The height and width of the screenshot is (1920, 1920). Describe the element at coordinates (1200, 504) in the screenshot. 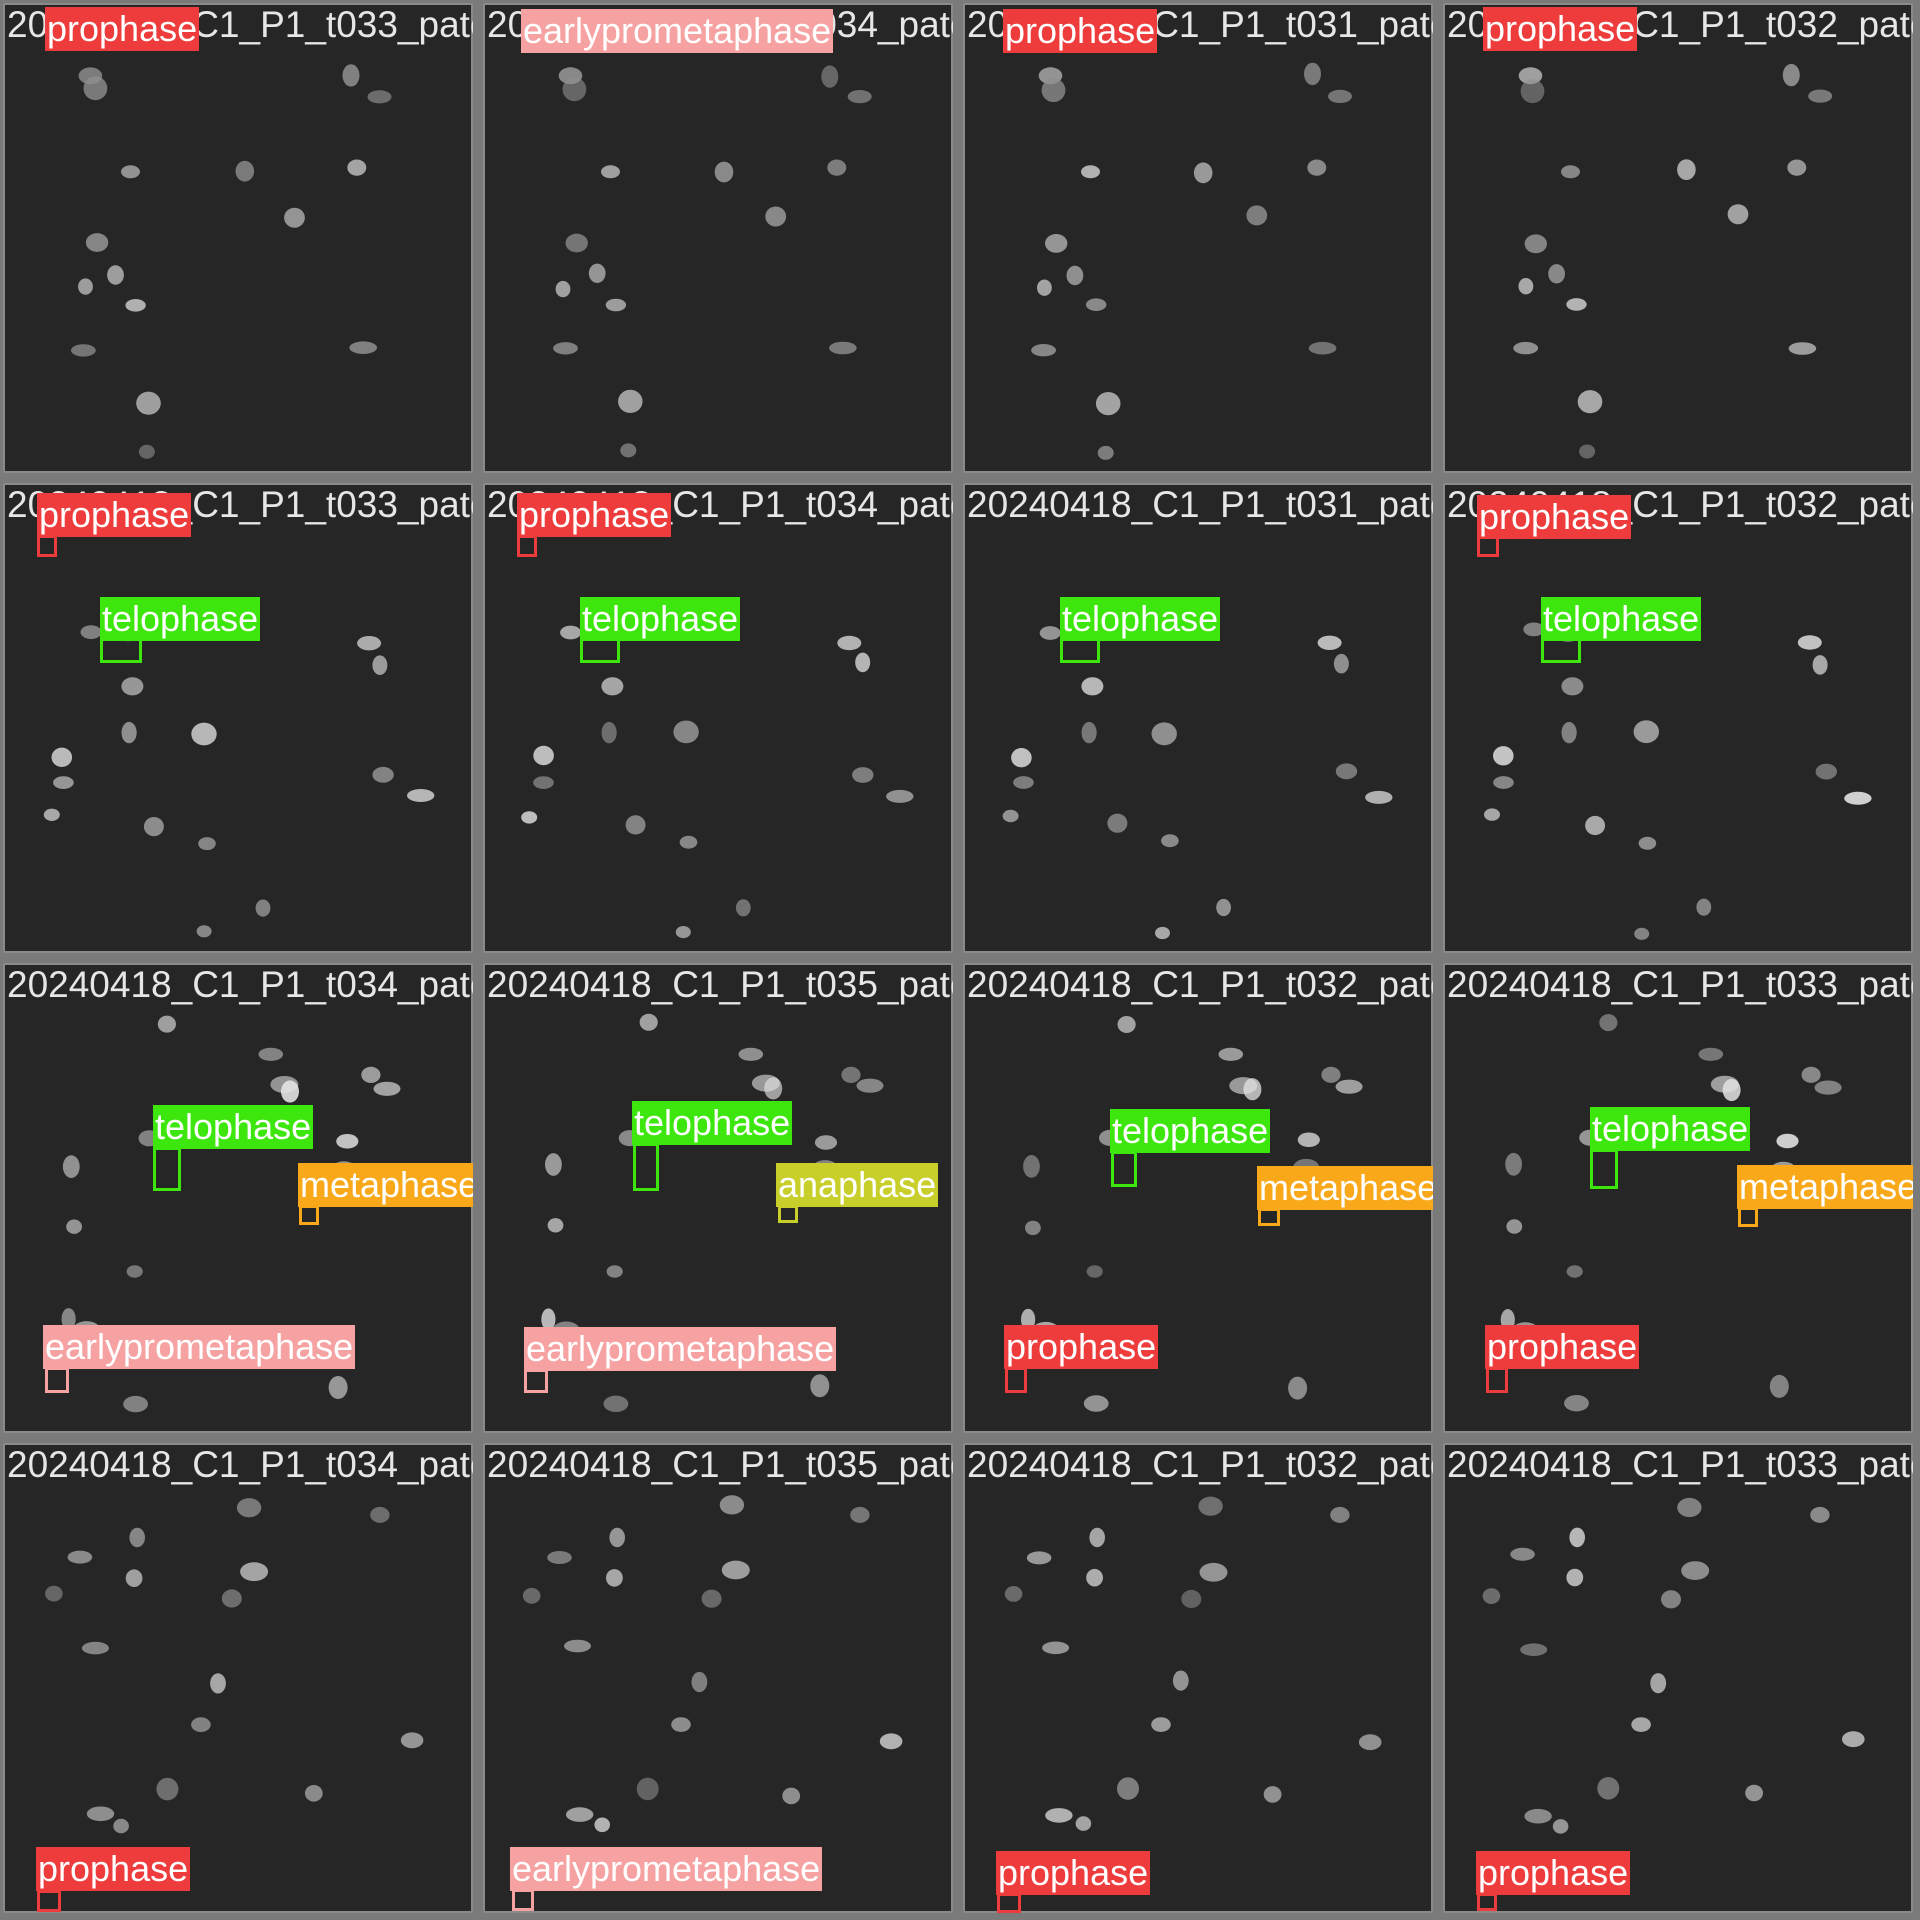

I see `tile-filename: 20240418_C1_P1_t031_patch.png` at that location.